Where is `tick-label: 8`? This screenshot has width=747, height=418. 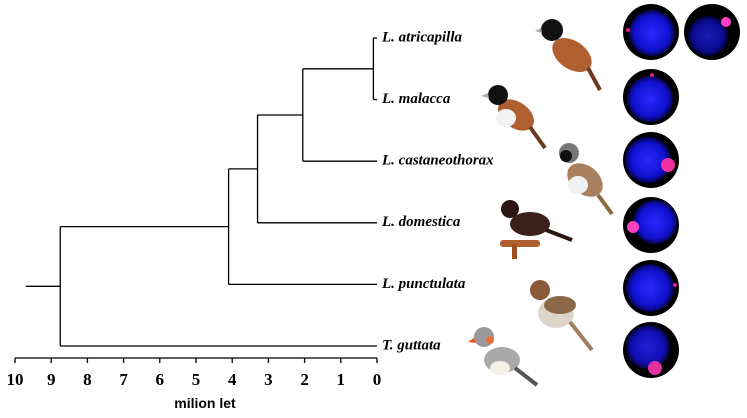
tick-label: 8 is located at coordinates (87, 379).